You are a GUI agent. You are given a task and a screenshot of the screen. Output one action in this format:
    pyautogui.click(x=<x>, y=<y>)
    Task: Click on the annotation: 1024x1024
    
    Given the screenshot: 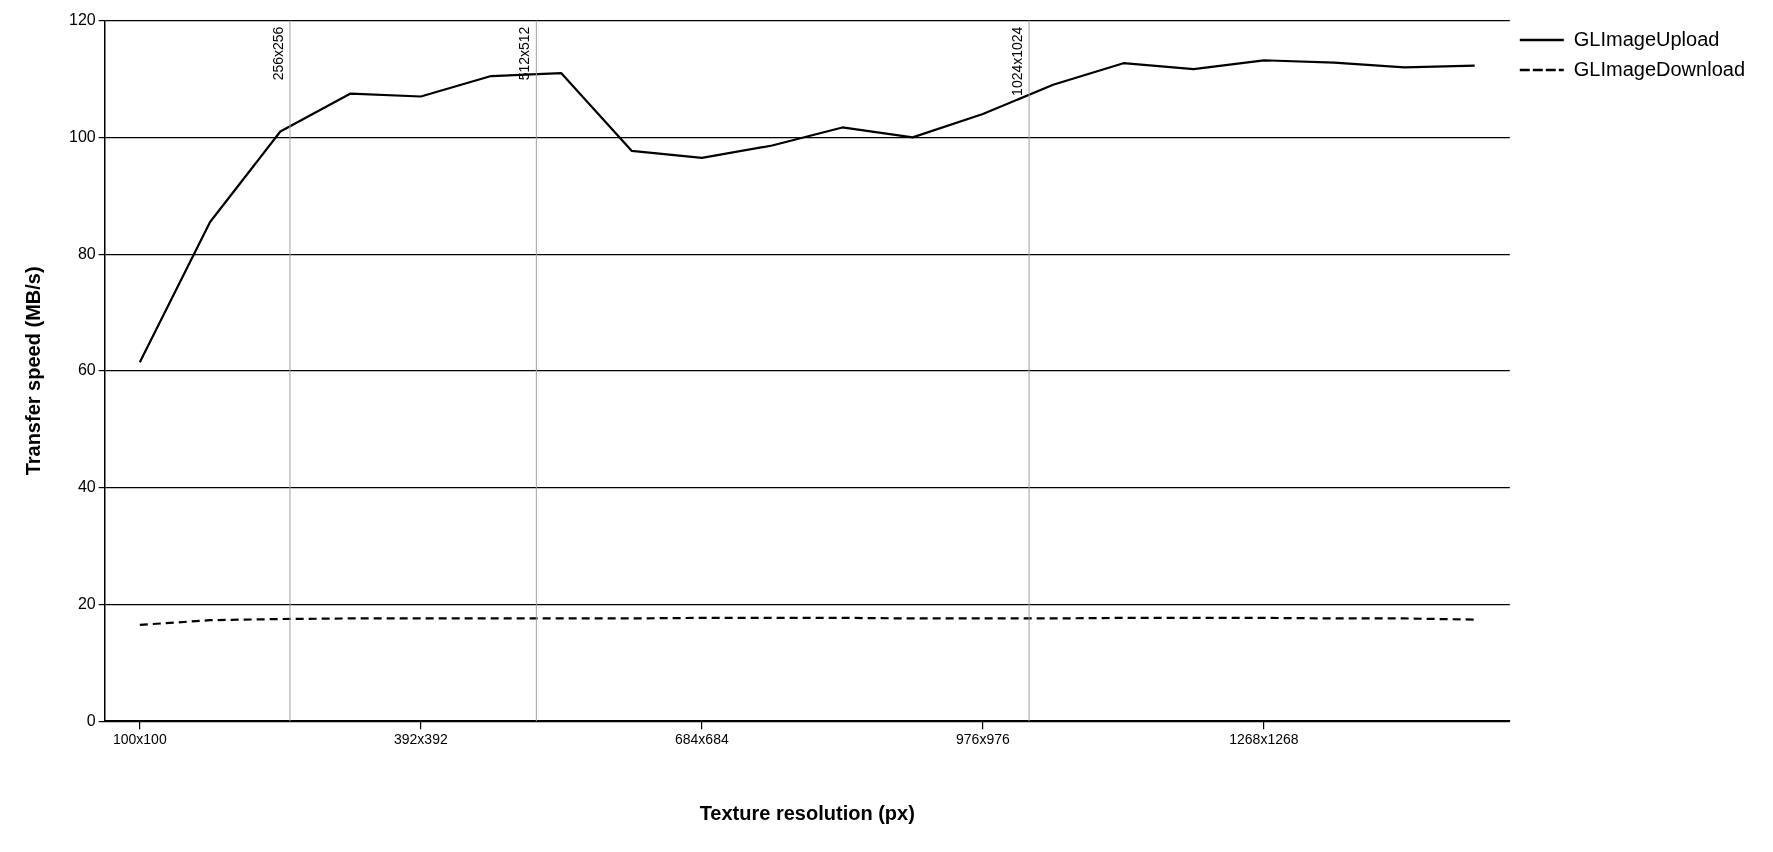 What is the action you would take?
    pyautogui.click(x=1016, y=61)
    